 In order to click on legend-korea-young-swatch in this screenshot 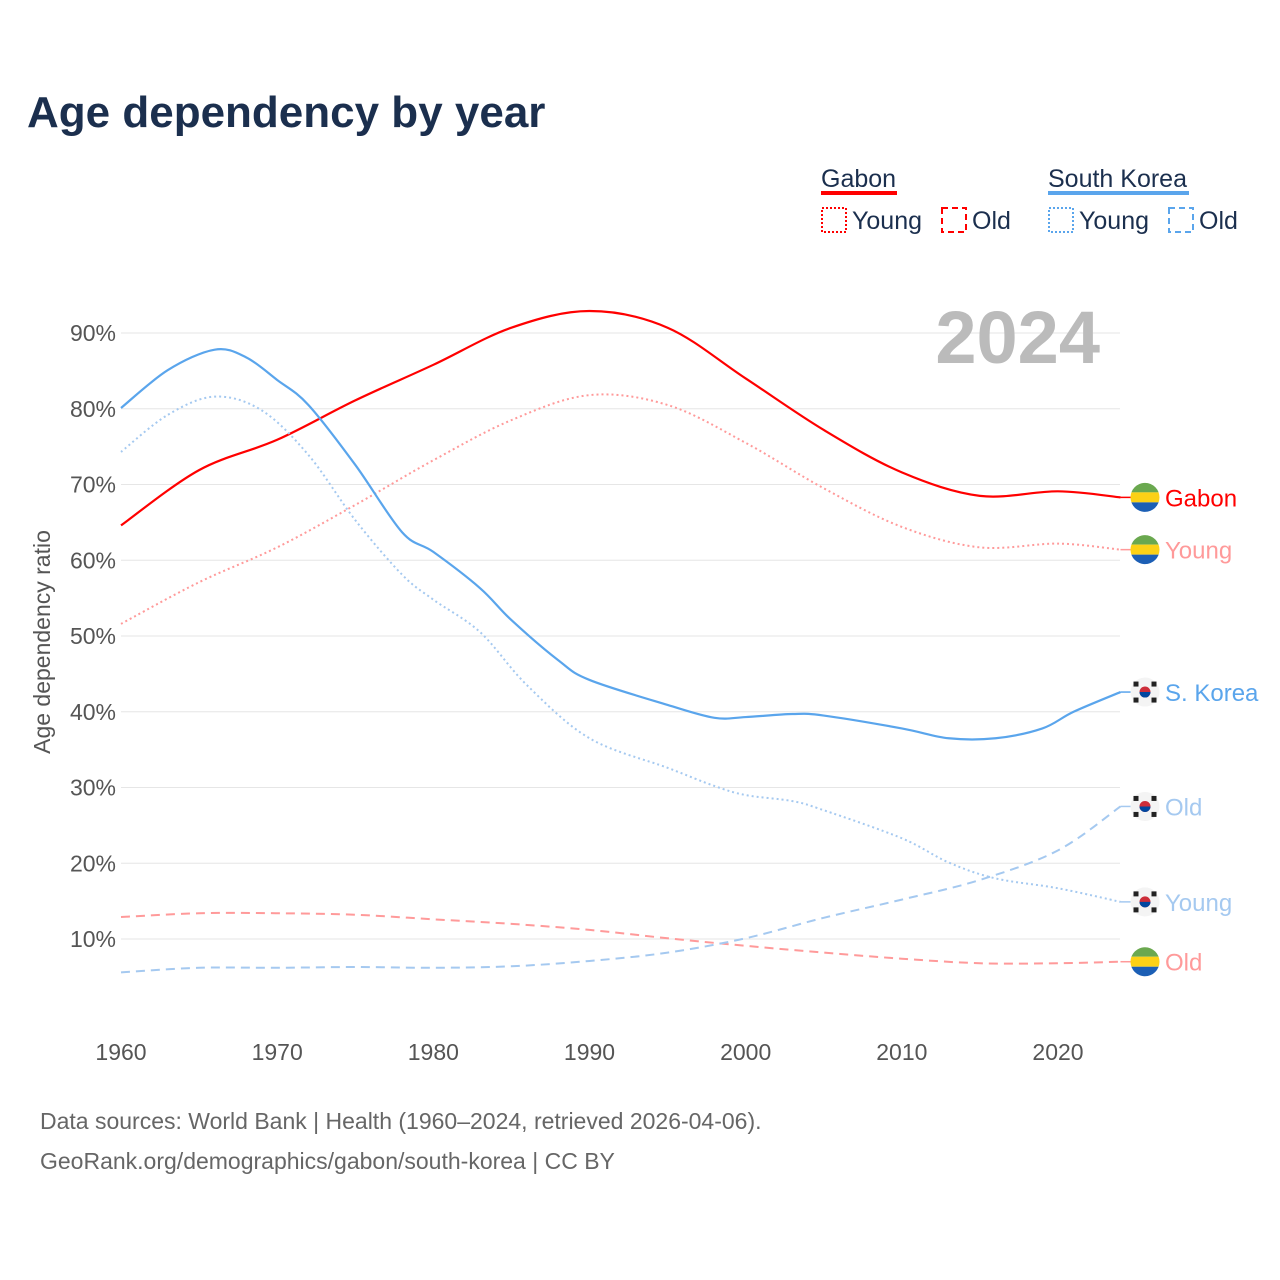, I will do `click(1061, 220)`.